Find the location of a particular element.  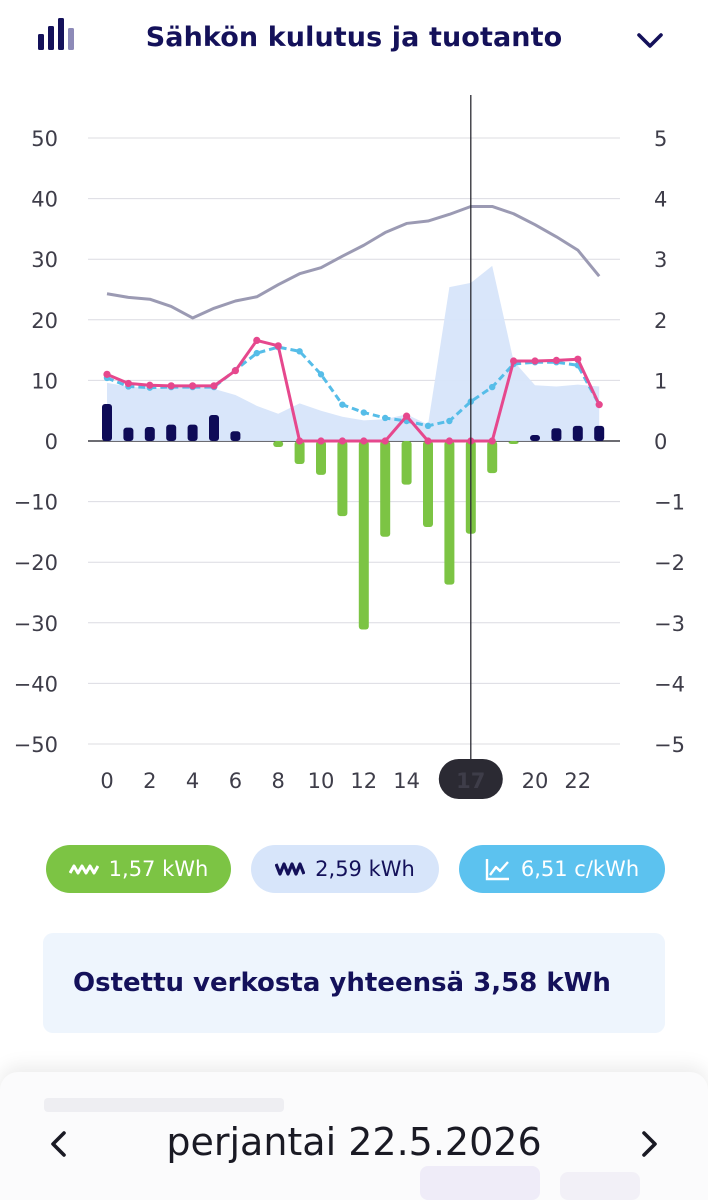

selected-date: perjantai 22.5.2026 is located at coordinates (354, 1142).